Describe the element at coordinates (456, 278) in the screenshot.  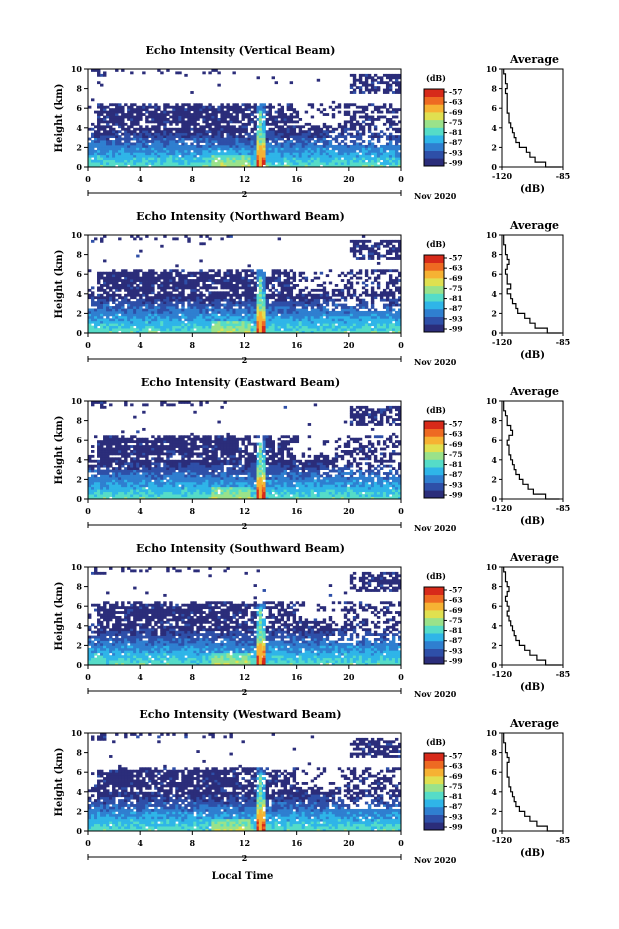
I see `colorbar-tick-label: -69` at that location.